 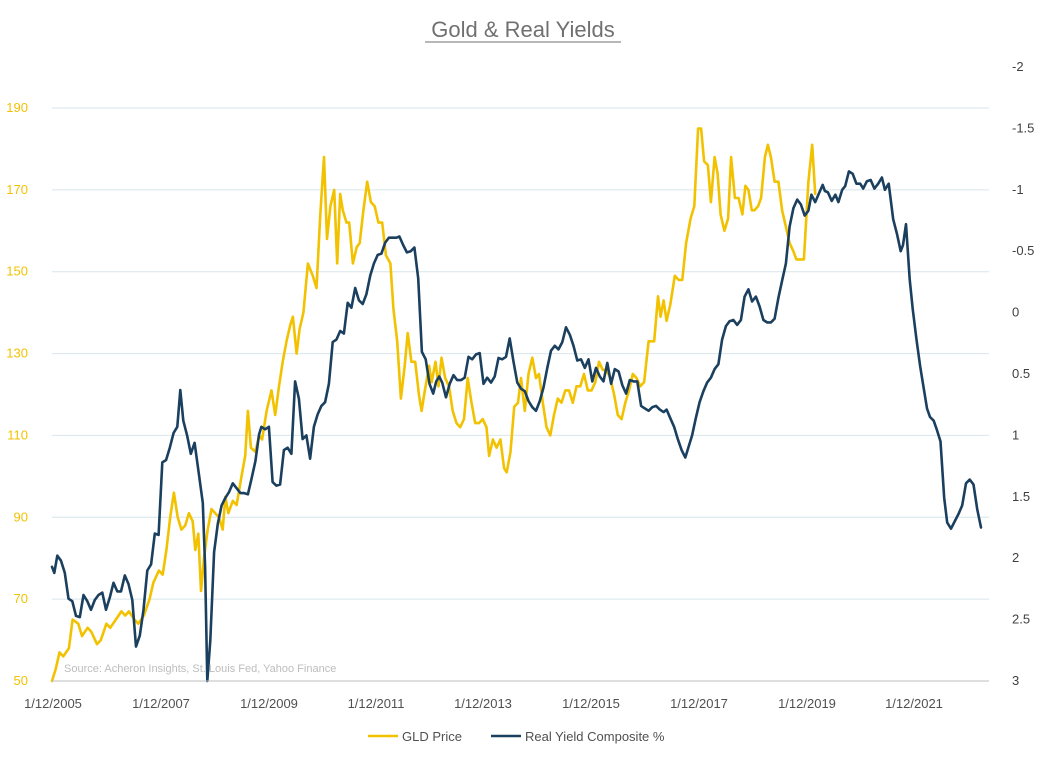 What do you see at coordinates (595, 736) in the screenshot?
I see `legend-label-yield: Real Yield Composite %` at bounding box center [595, 736].